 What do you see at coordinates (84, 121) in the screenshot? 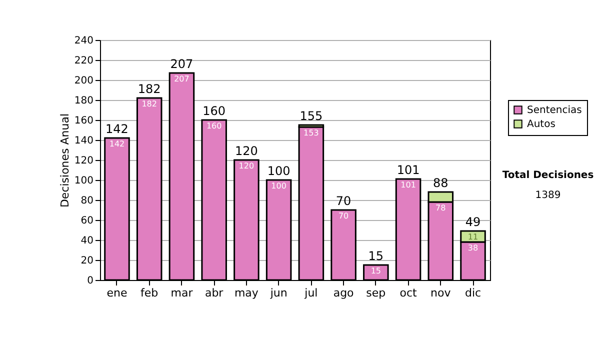
I see `y-tick-label: 160` at bounding box center [84, 121].